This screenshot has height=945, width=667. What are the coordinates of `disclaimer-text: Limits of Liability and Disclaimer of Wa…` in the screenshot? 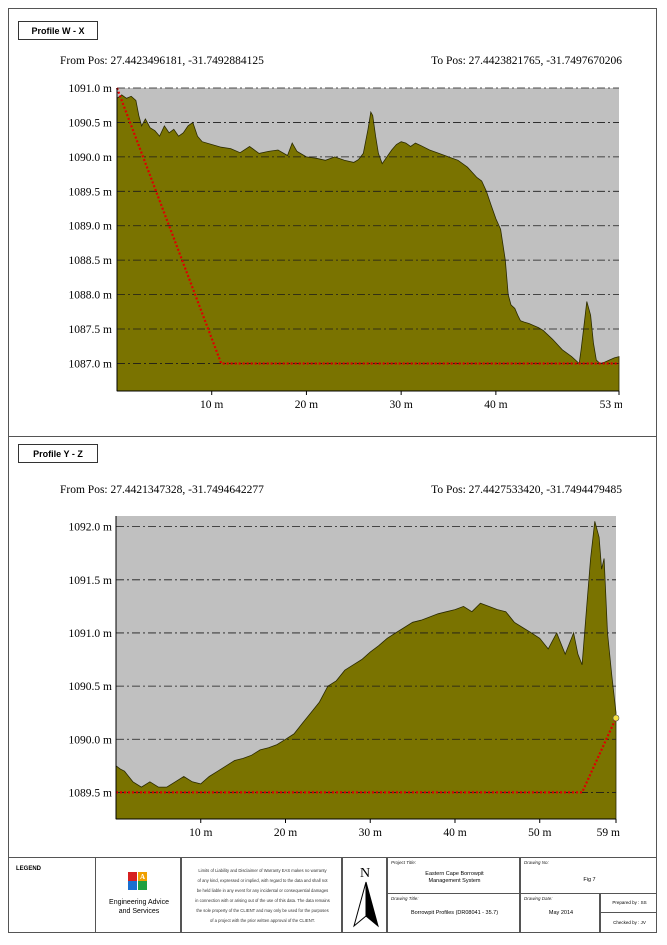 It's located at (262, 896).